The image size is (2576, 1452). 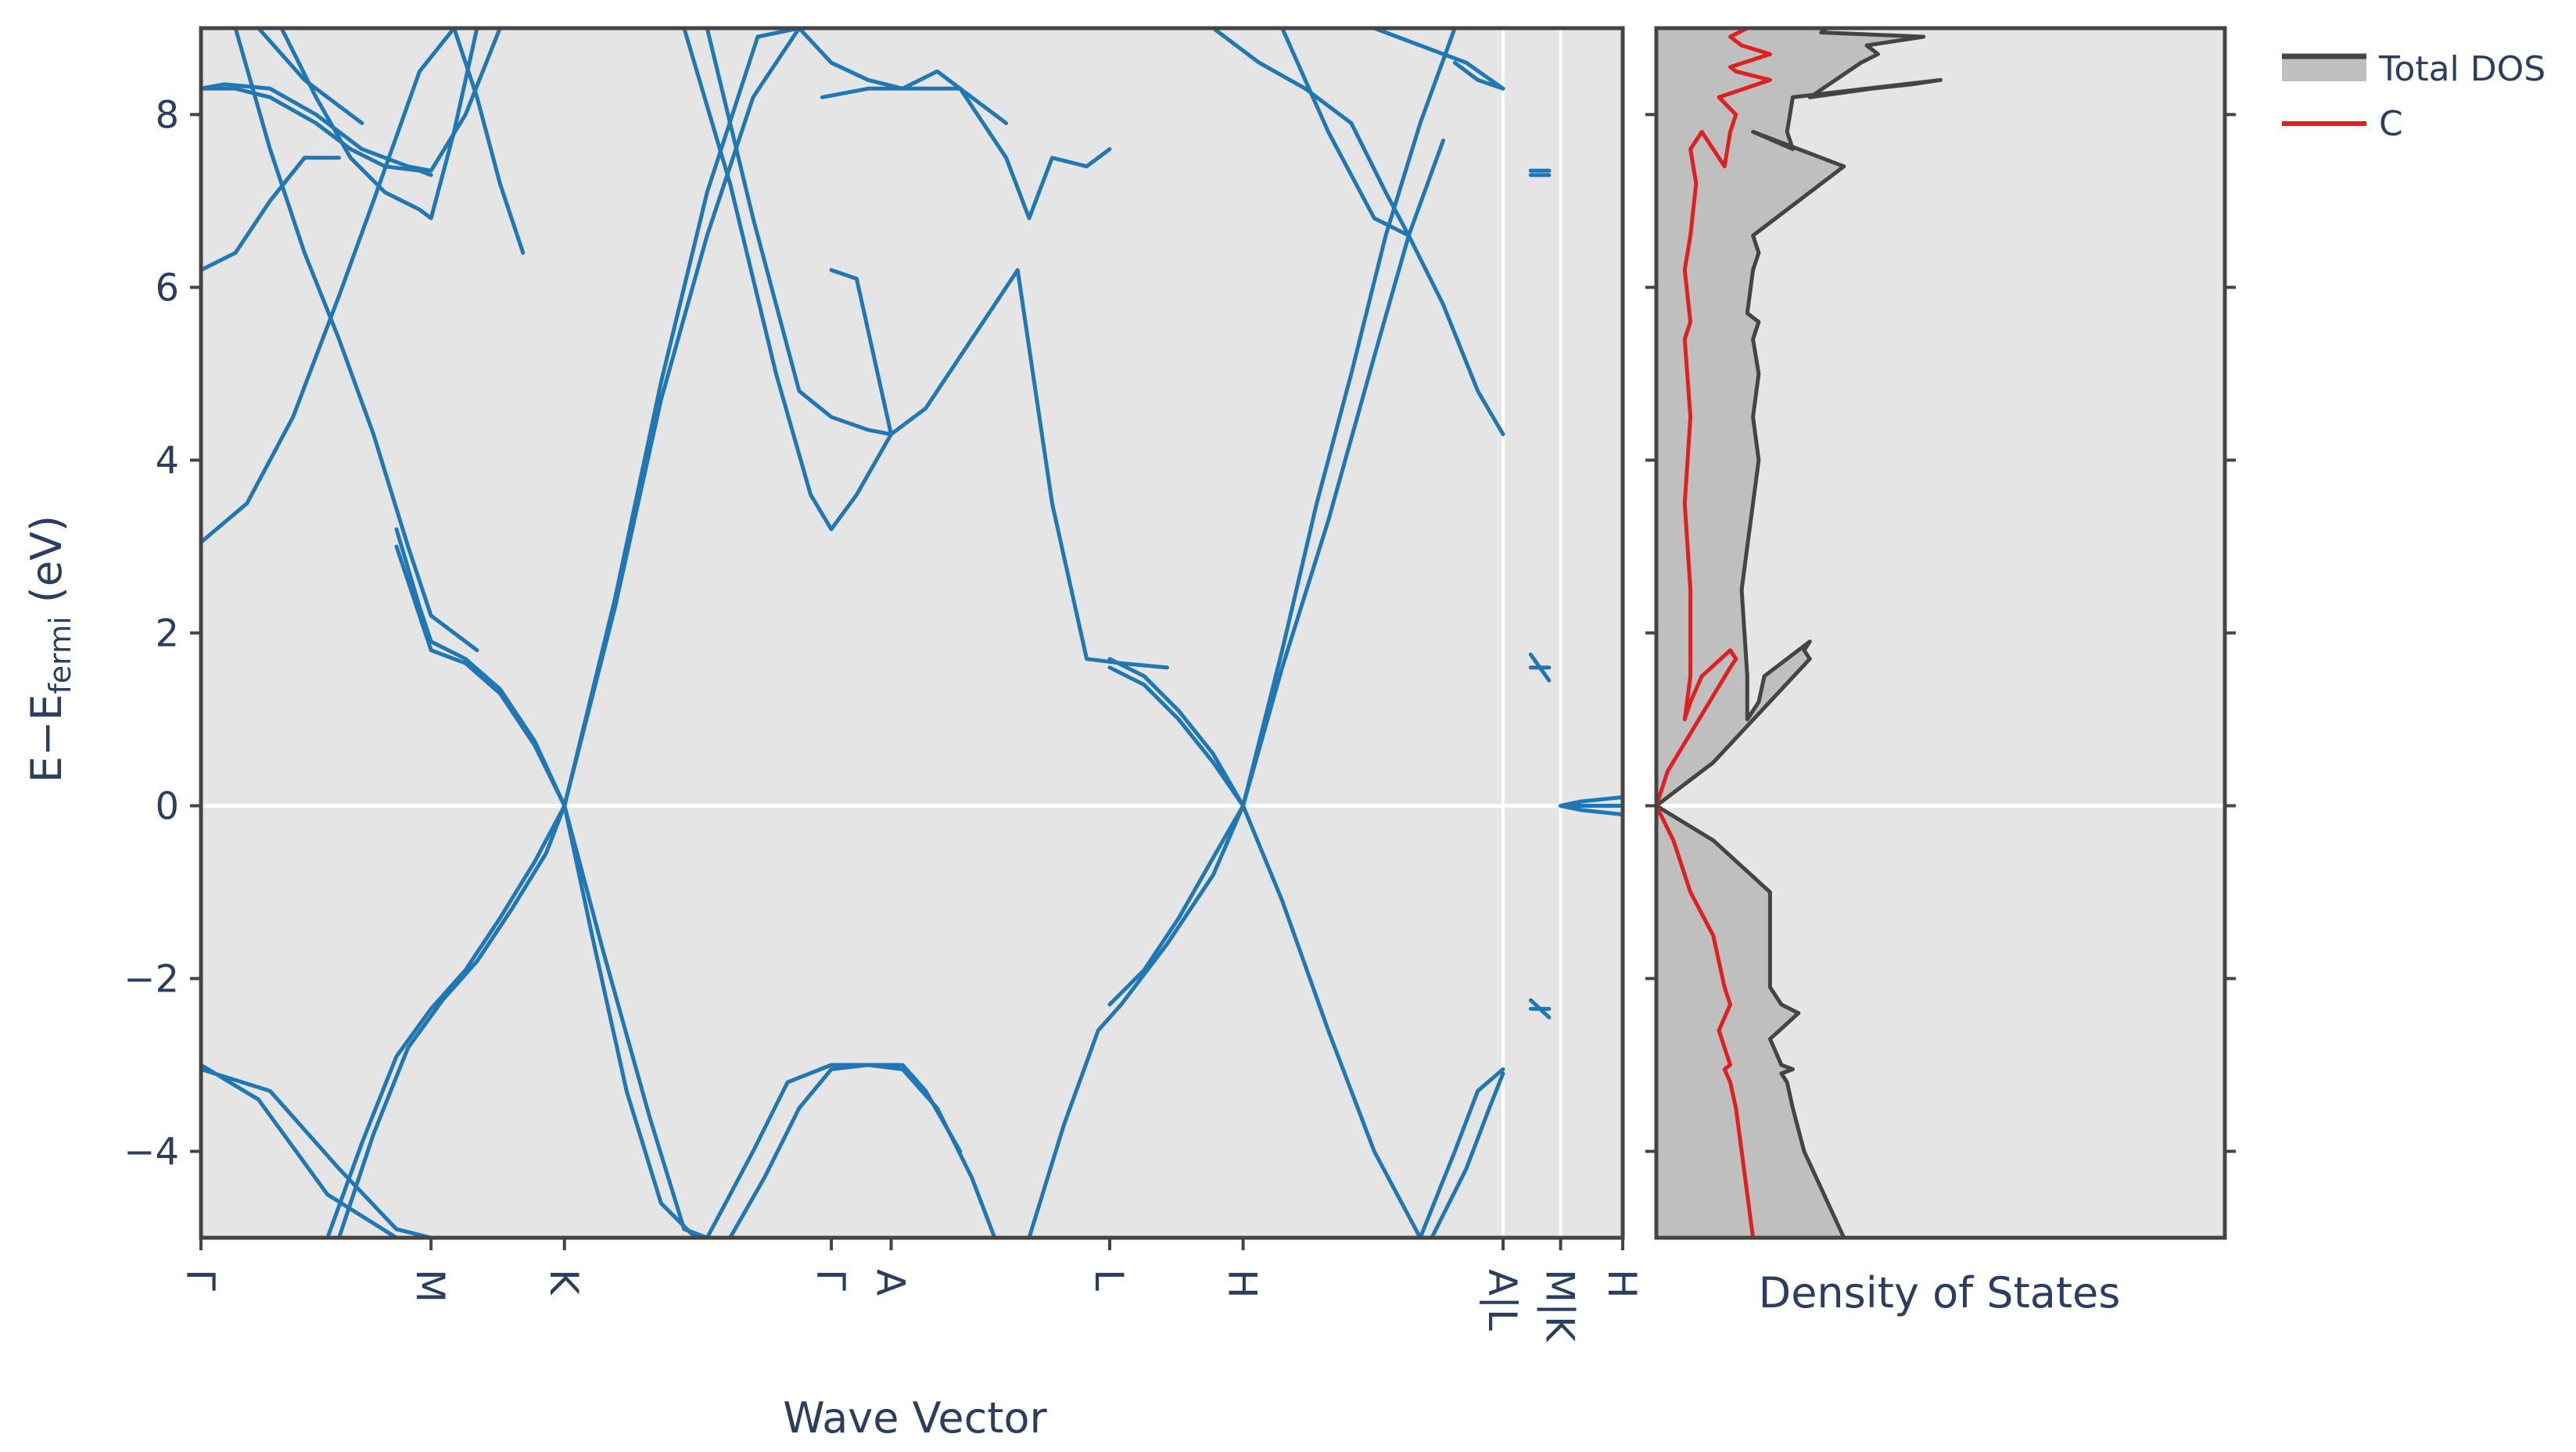 What do you see at coordinates (2324, 68) in the screenshot?
I see `legend-swatch-fill` at bounding box center [2324, 68].